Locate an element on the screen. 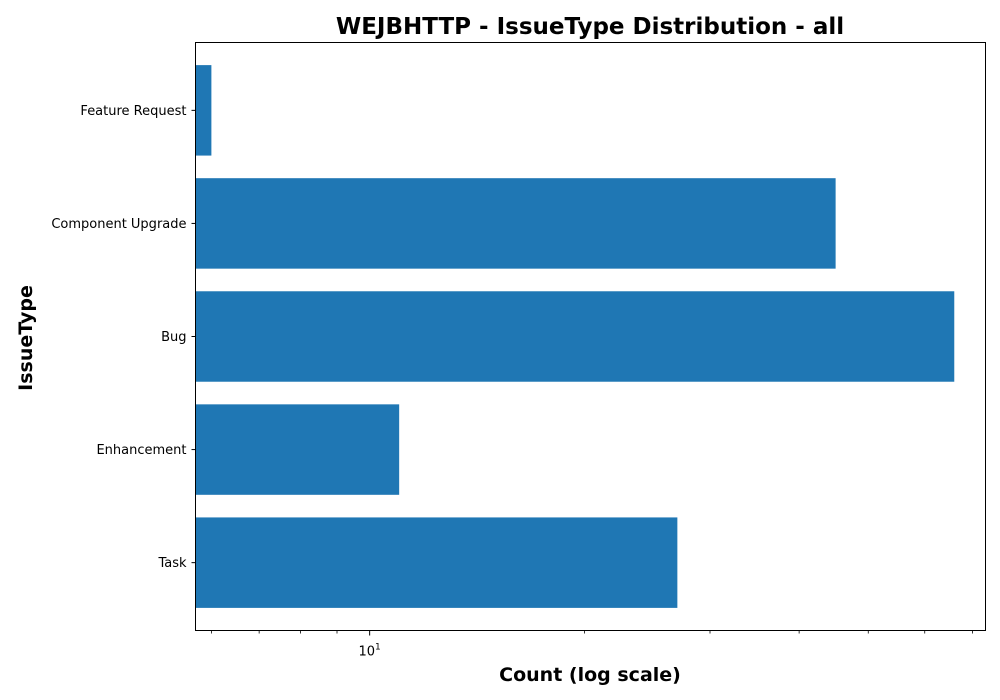 Image resolution: width=1000 pixels, height=700 pixels. y-tick-label: Component Upgrade is located at coordinates (118, 224).